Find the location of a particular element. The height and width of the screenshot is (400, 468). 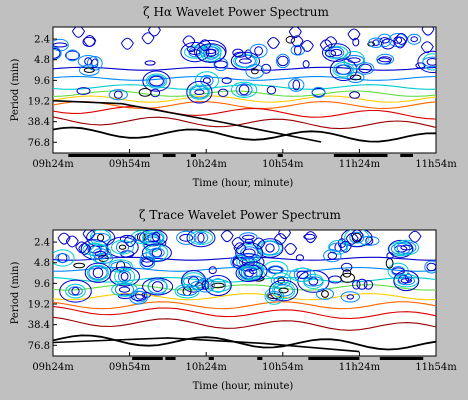

trace-x-ticks: 09h24m 09h54m 10h24m 10h54m 11h24m 11h54m is located at coordinates (244, 362).